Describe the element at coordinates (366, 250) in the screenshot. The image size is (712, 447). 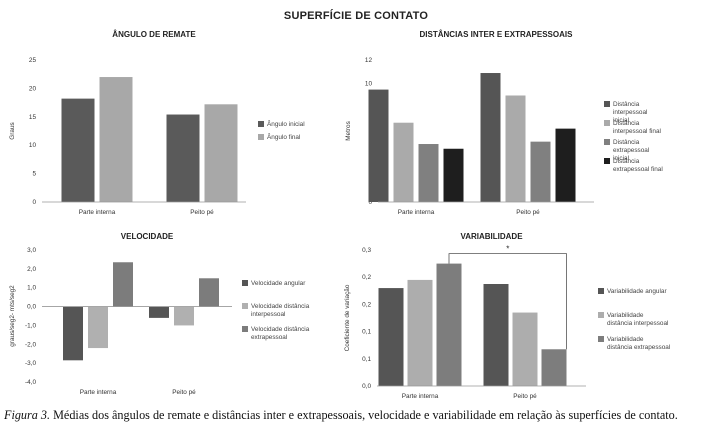
I see `y-tick-label: 0,3` at that location.